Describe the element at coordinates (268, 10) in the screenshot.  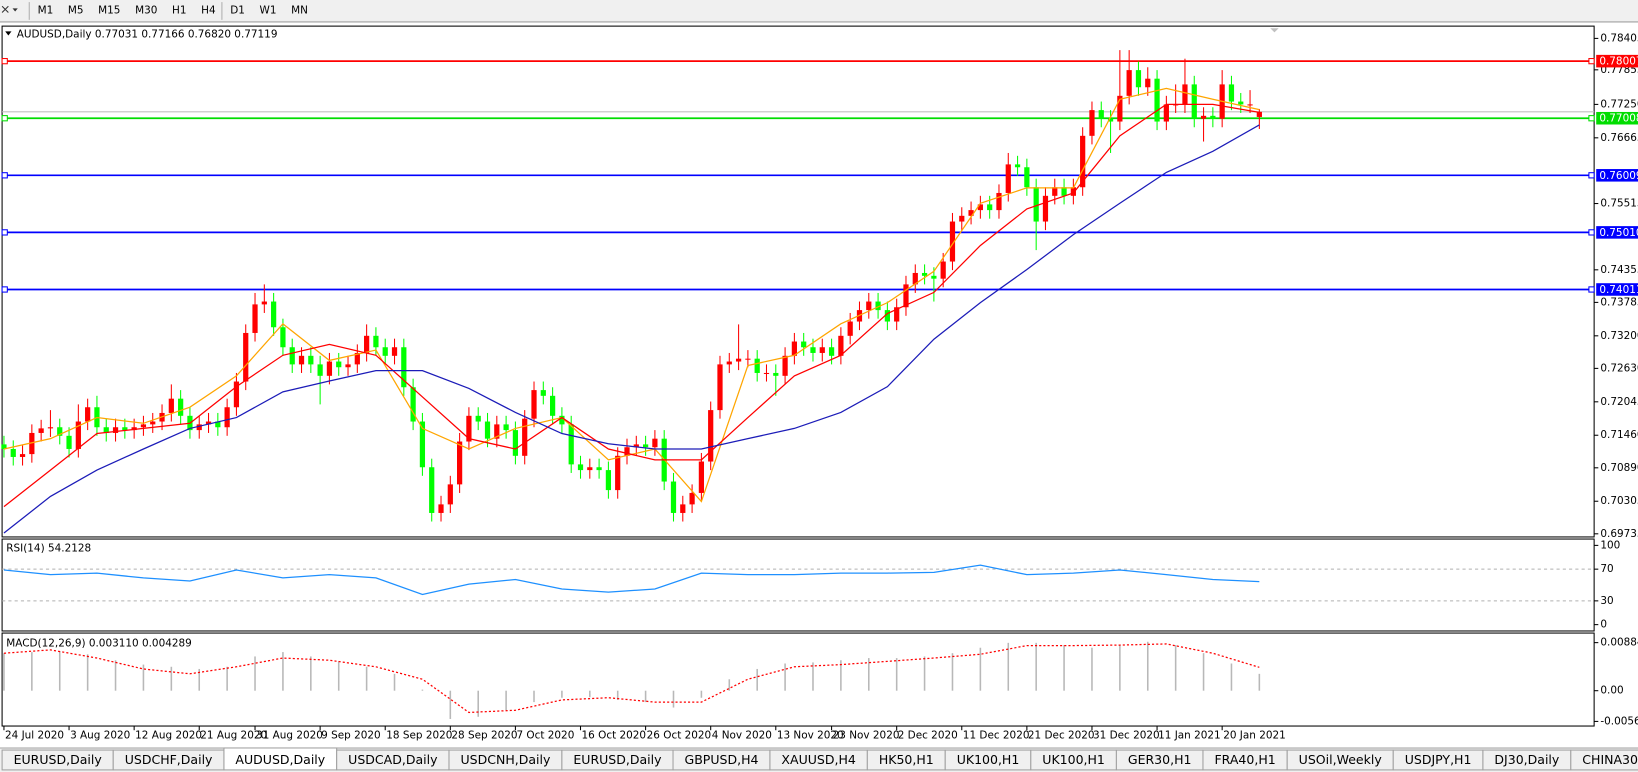
I see `timeframe-button: W1` at that location.